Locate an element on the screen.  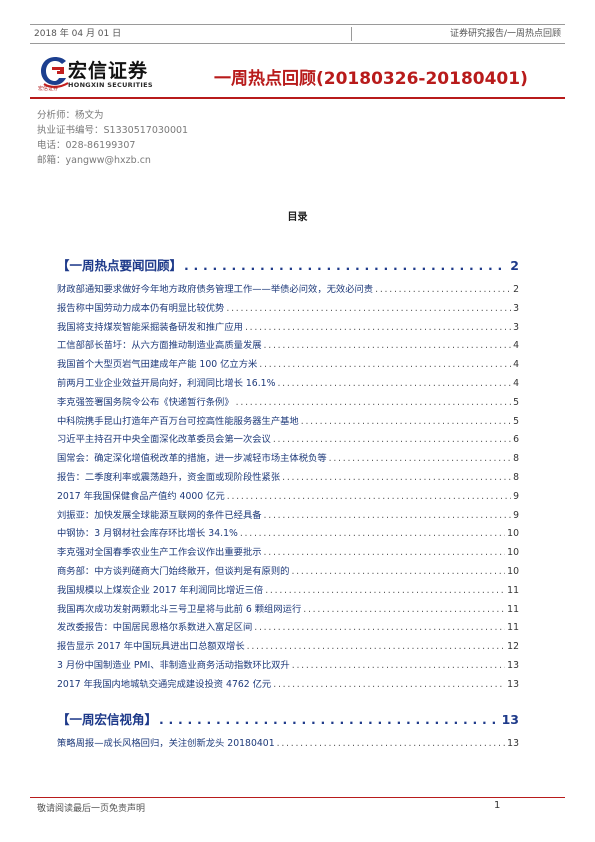
toc-entry: 商务部：中方谈判磋商大门始终敞开，但谈判是有原则的 10 is located at coordinates (288, 570).